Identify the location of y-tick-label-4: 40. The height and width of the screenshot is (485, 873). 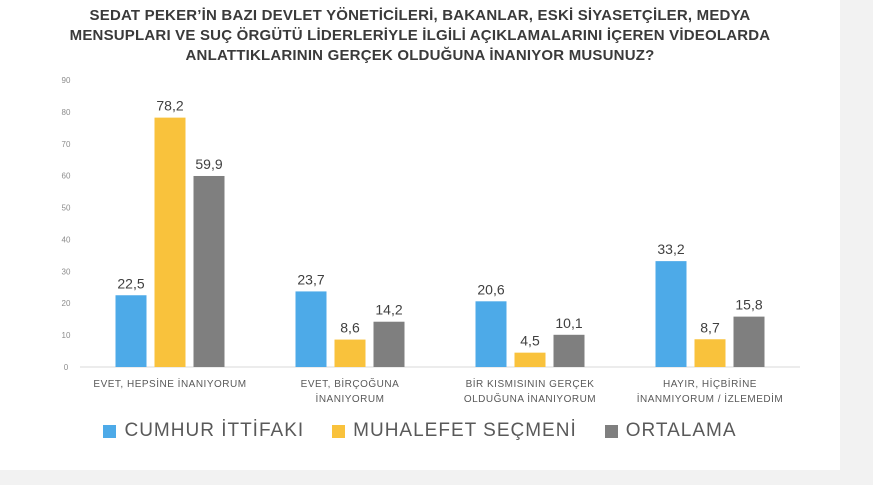
(66, 239).